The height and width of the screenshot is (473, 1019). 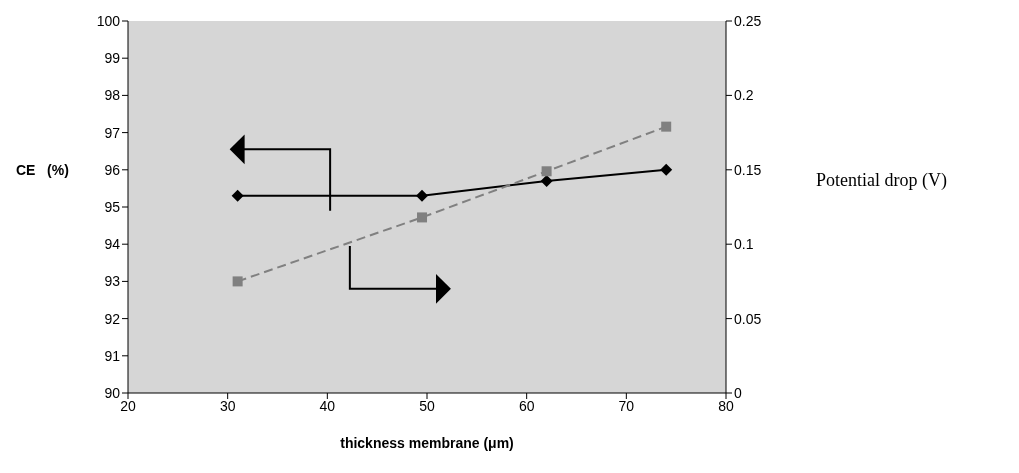 I want to click on x-tick-label: 60, so click(x=526, y=405).